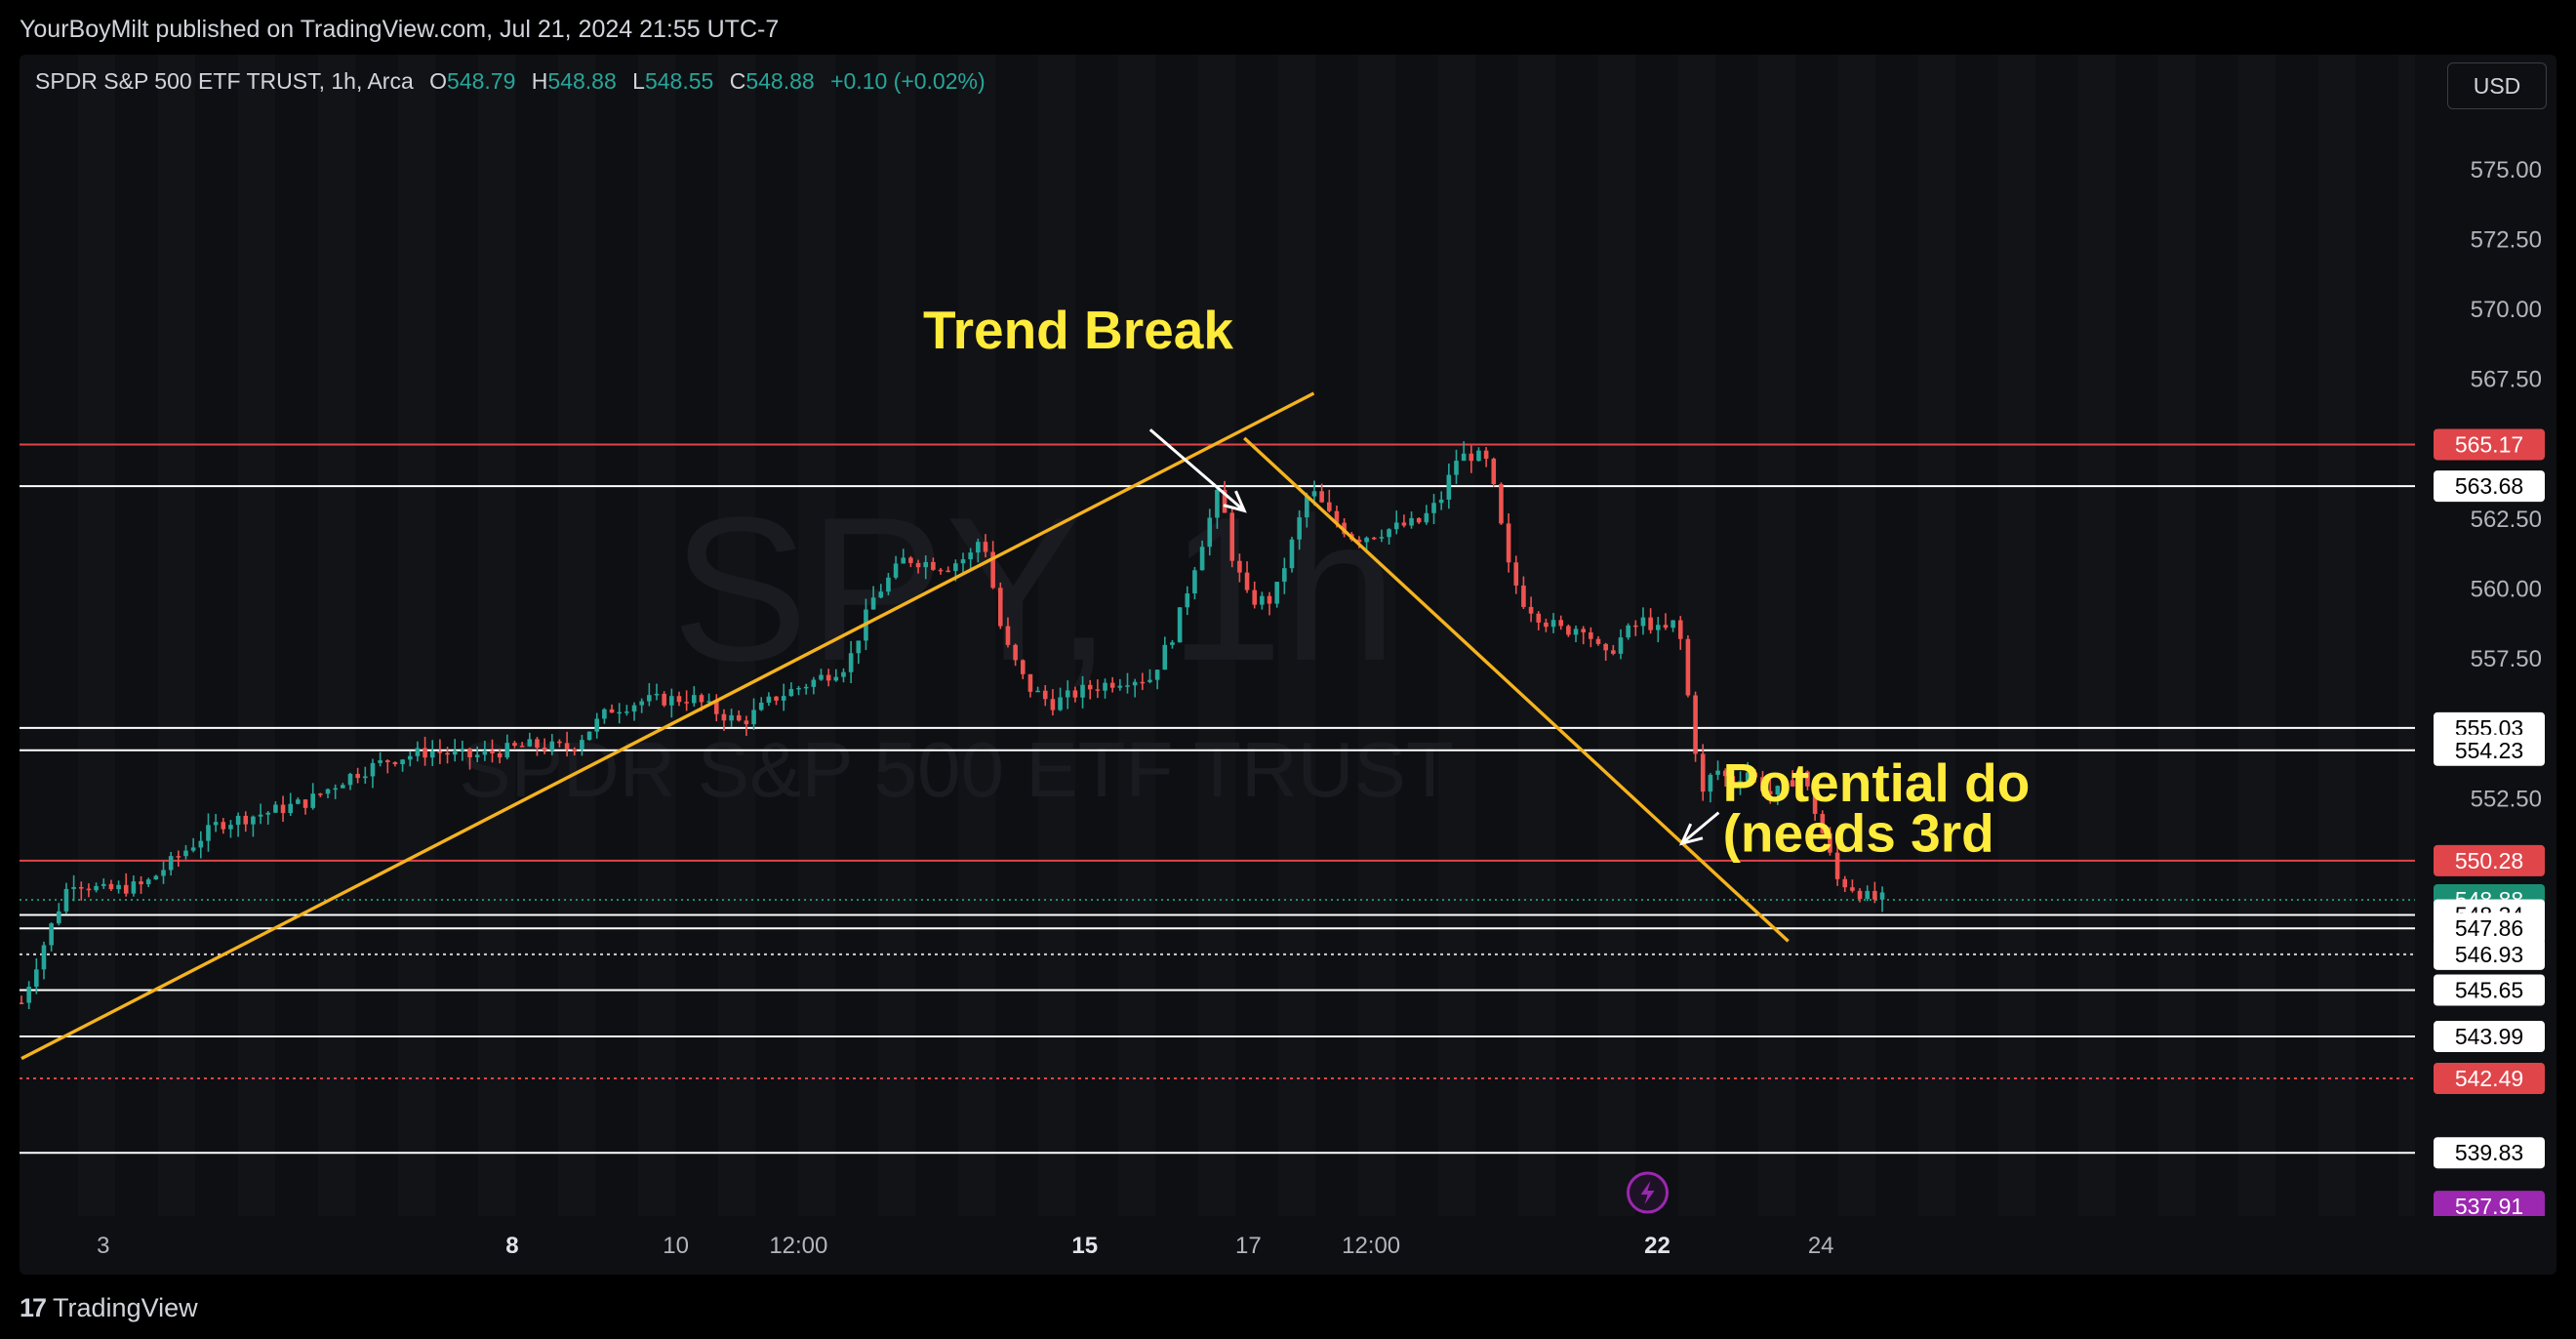  I want to click on symbol-description: SPDR S&P 500 ETF TRUST, 1h, Arca, so click(224, 81).